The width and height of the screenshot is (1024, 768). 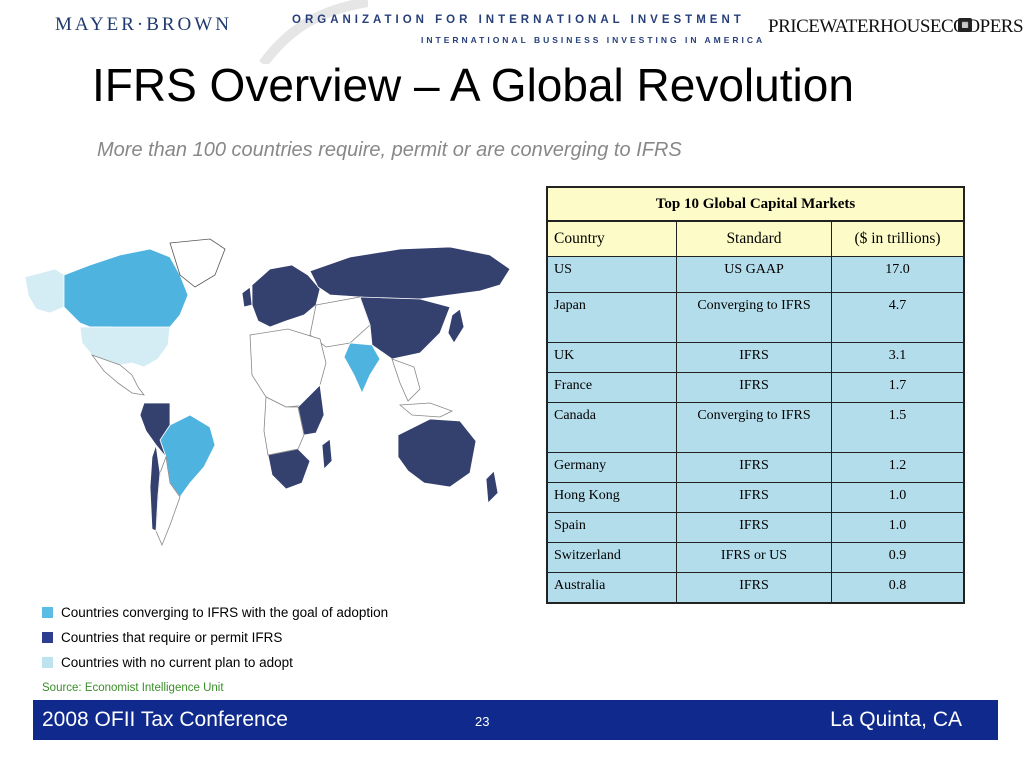 What do you see at coordinates (898, 587) in the screenshot?
I see `value-cell: 0.8` at bounding box center [898, 587].